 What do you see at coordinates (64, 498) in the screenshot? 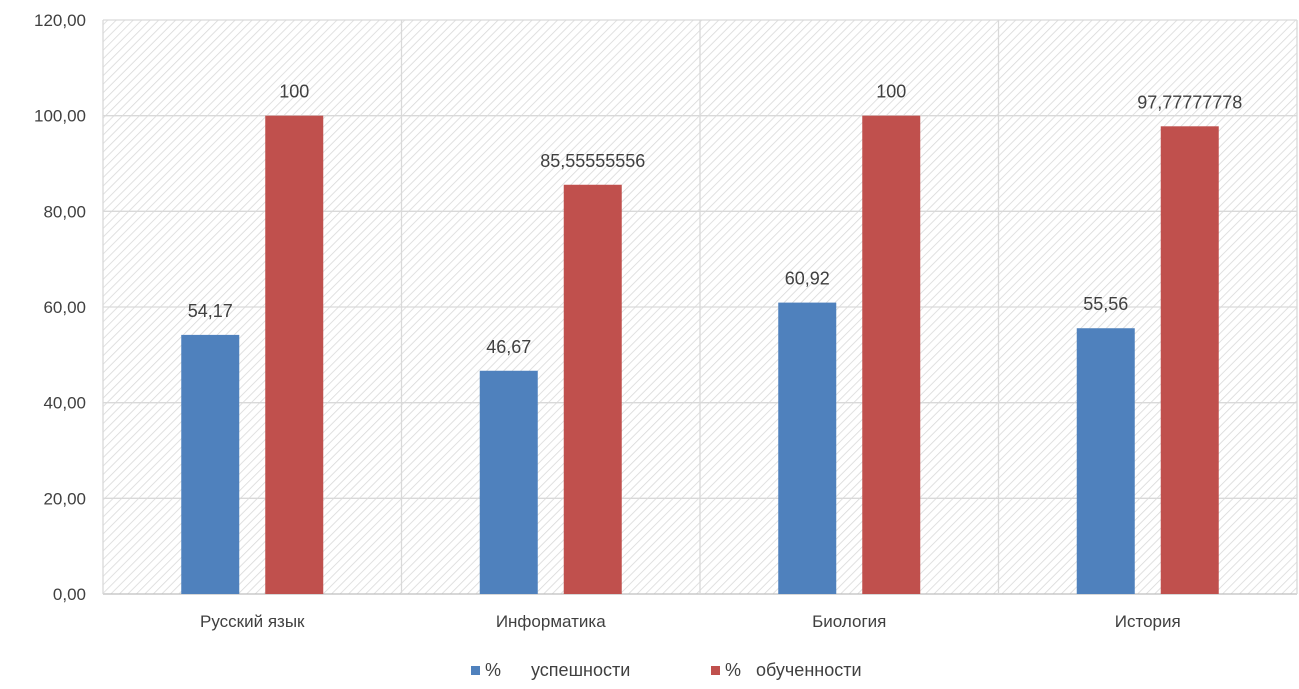
I see `y-tick-label: 20,00` at bounding box center [64, 498].